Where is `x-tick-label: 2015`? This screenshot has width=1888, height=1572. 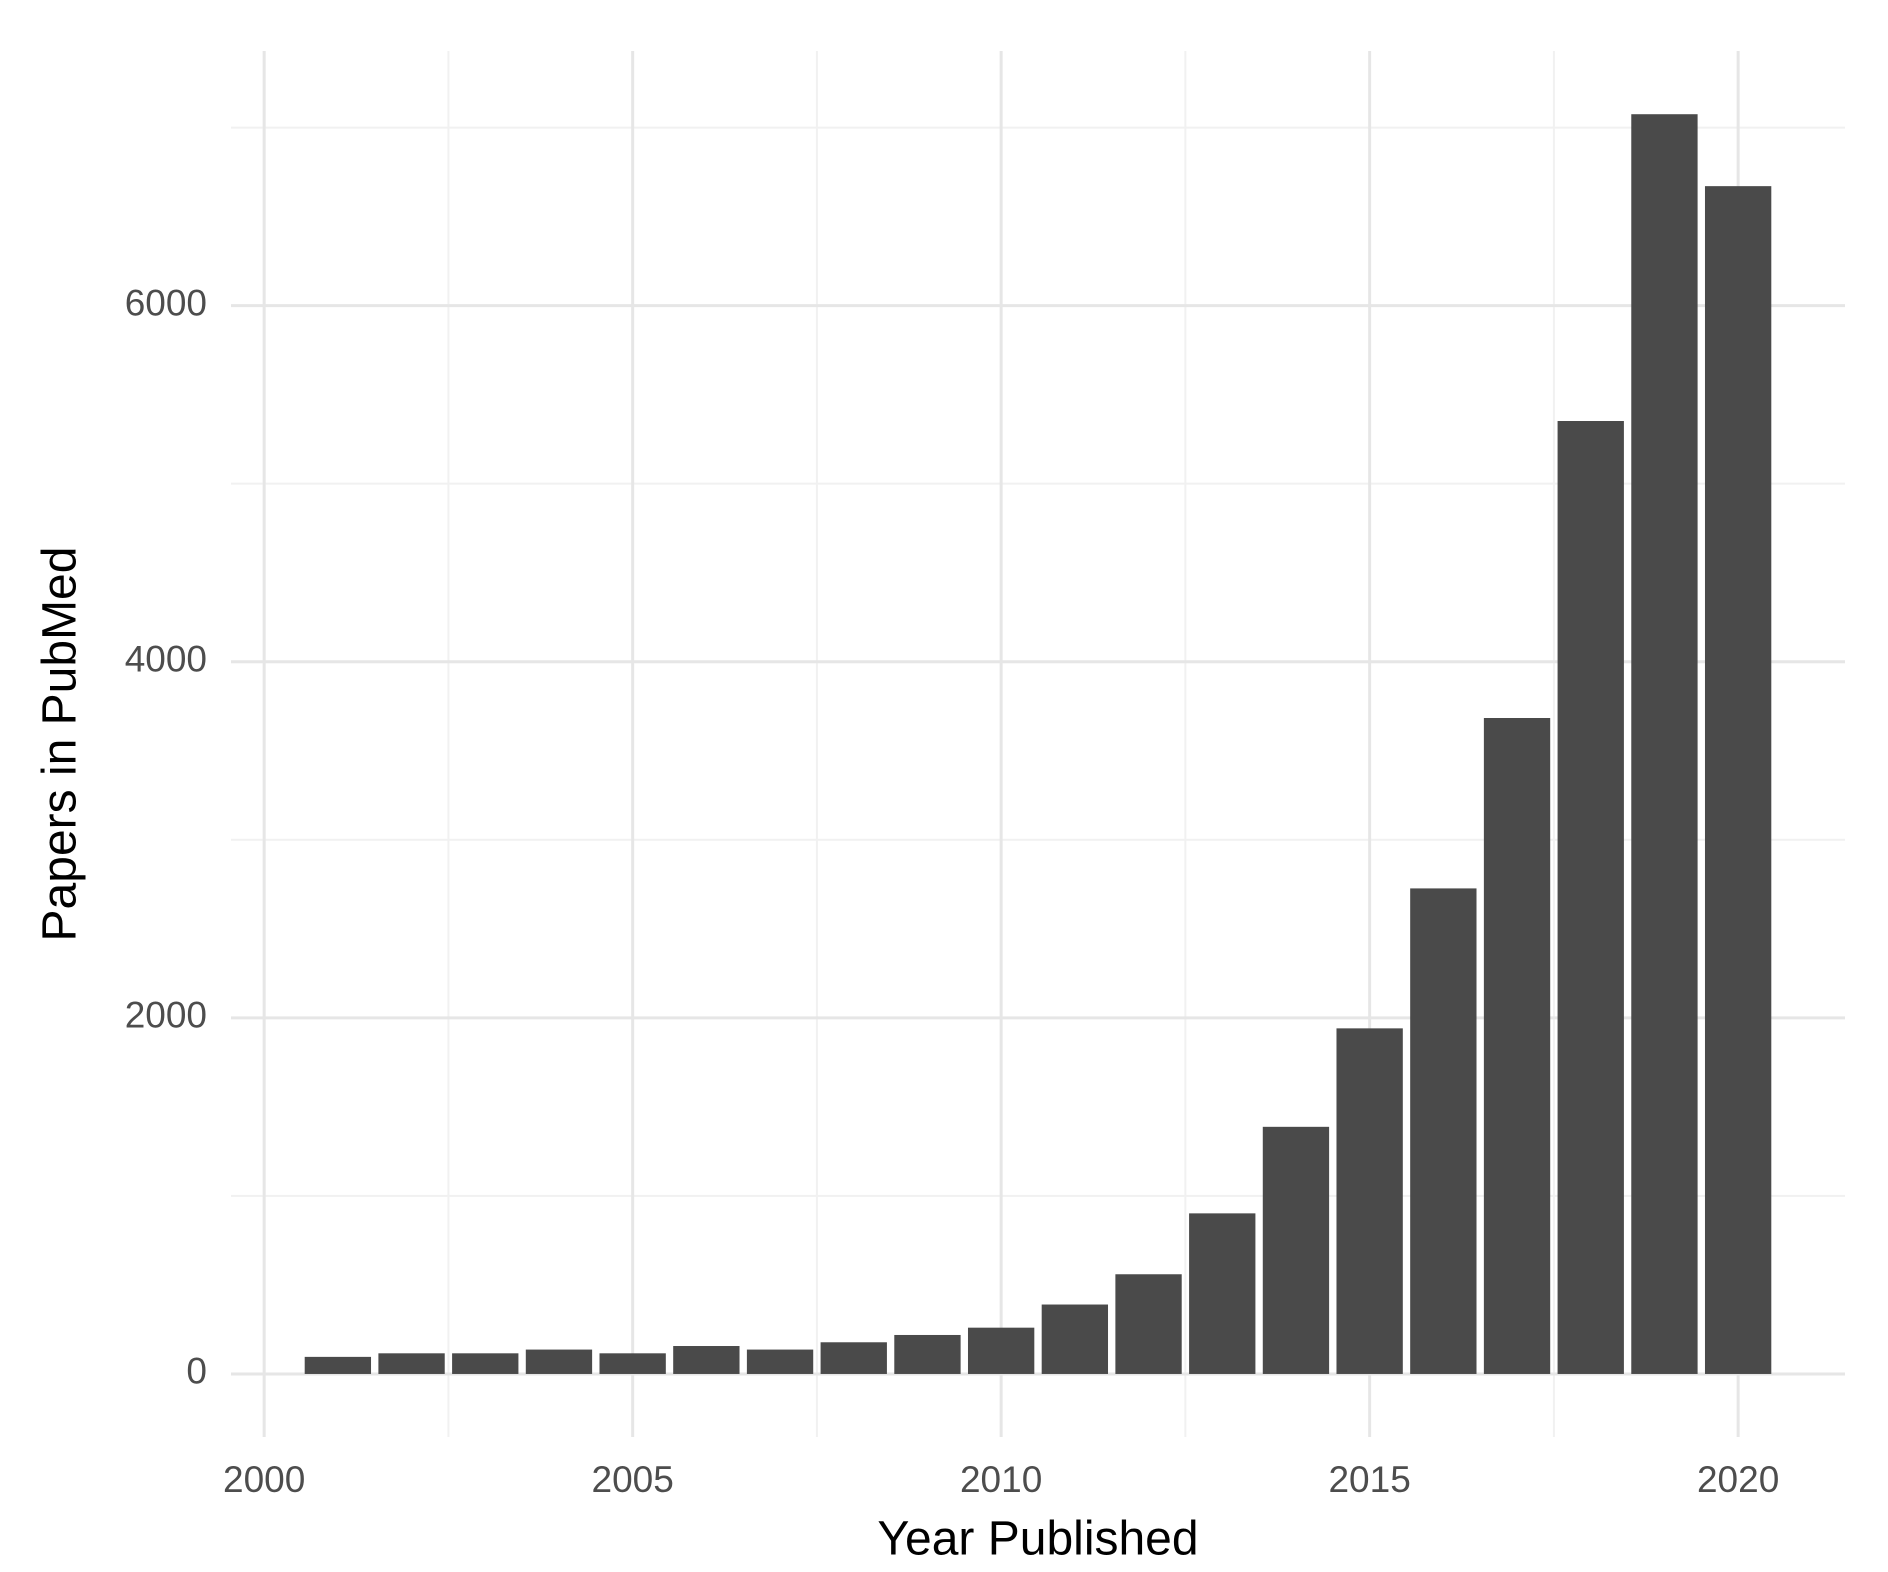
x-tick-label: 2015 is located at coordinates (1369, 1479).